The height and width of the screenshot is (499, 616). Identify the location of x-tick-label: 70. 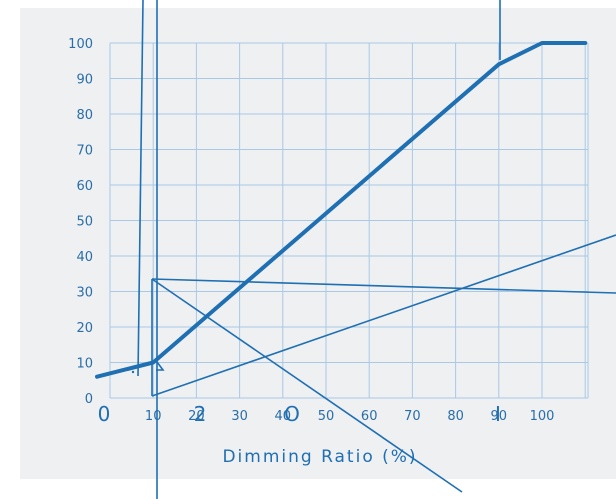
(412, 416).